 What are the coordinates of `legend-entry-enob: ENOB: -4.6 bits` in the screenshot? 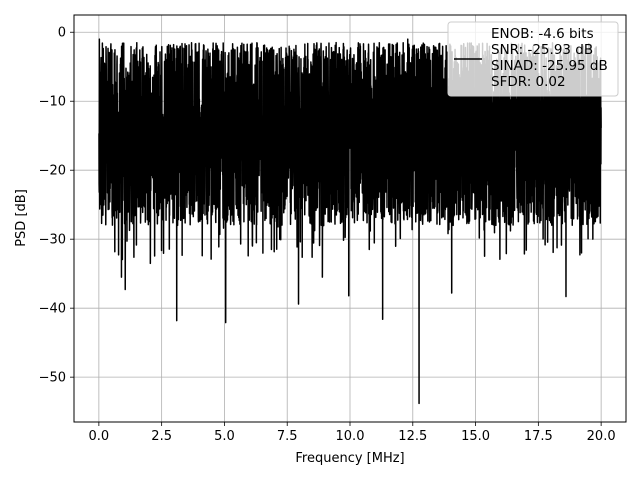 It's located at (542, 34).